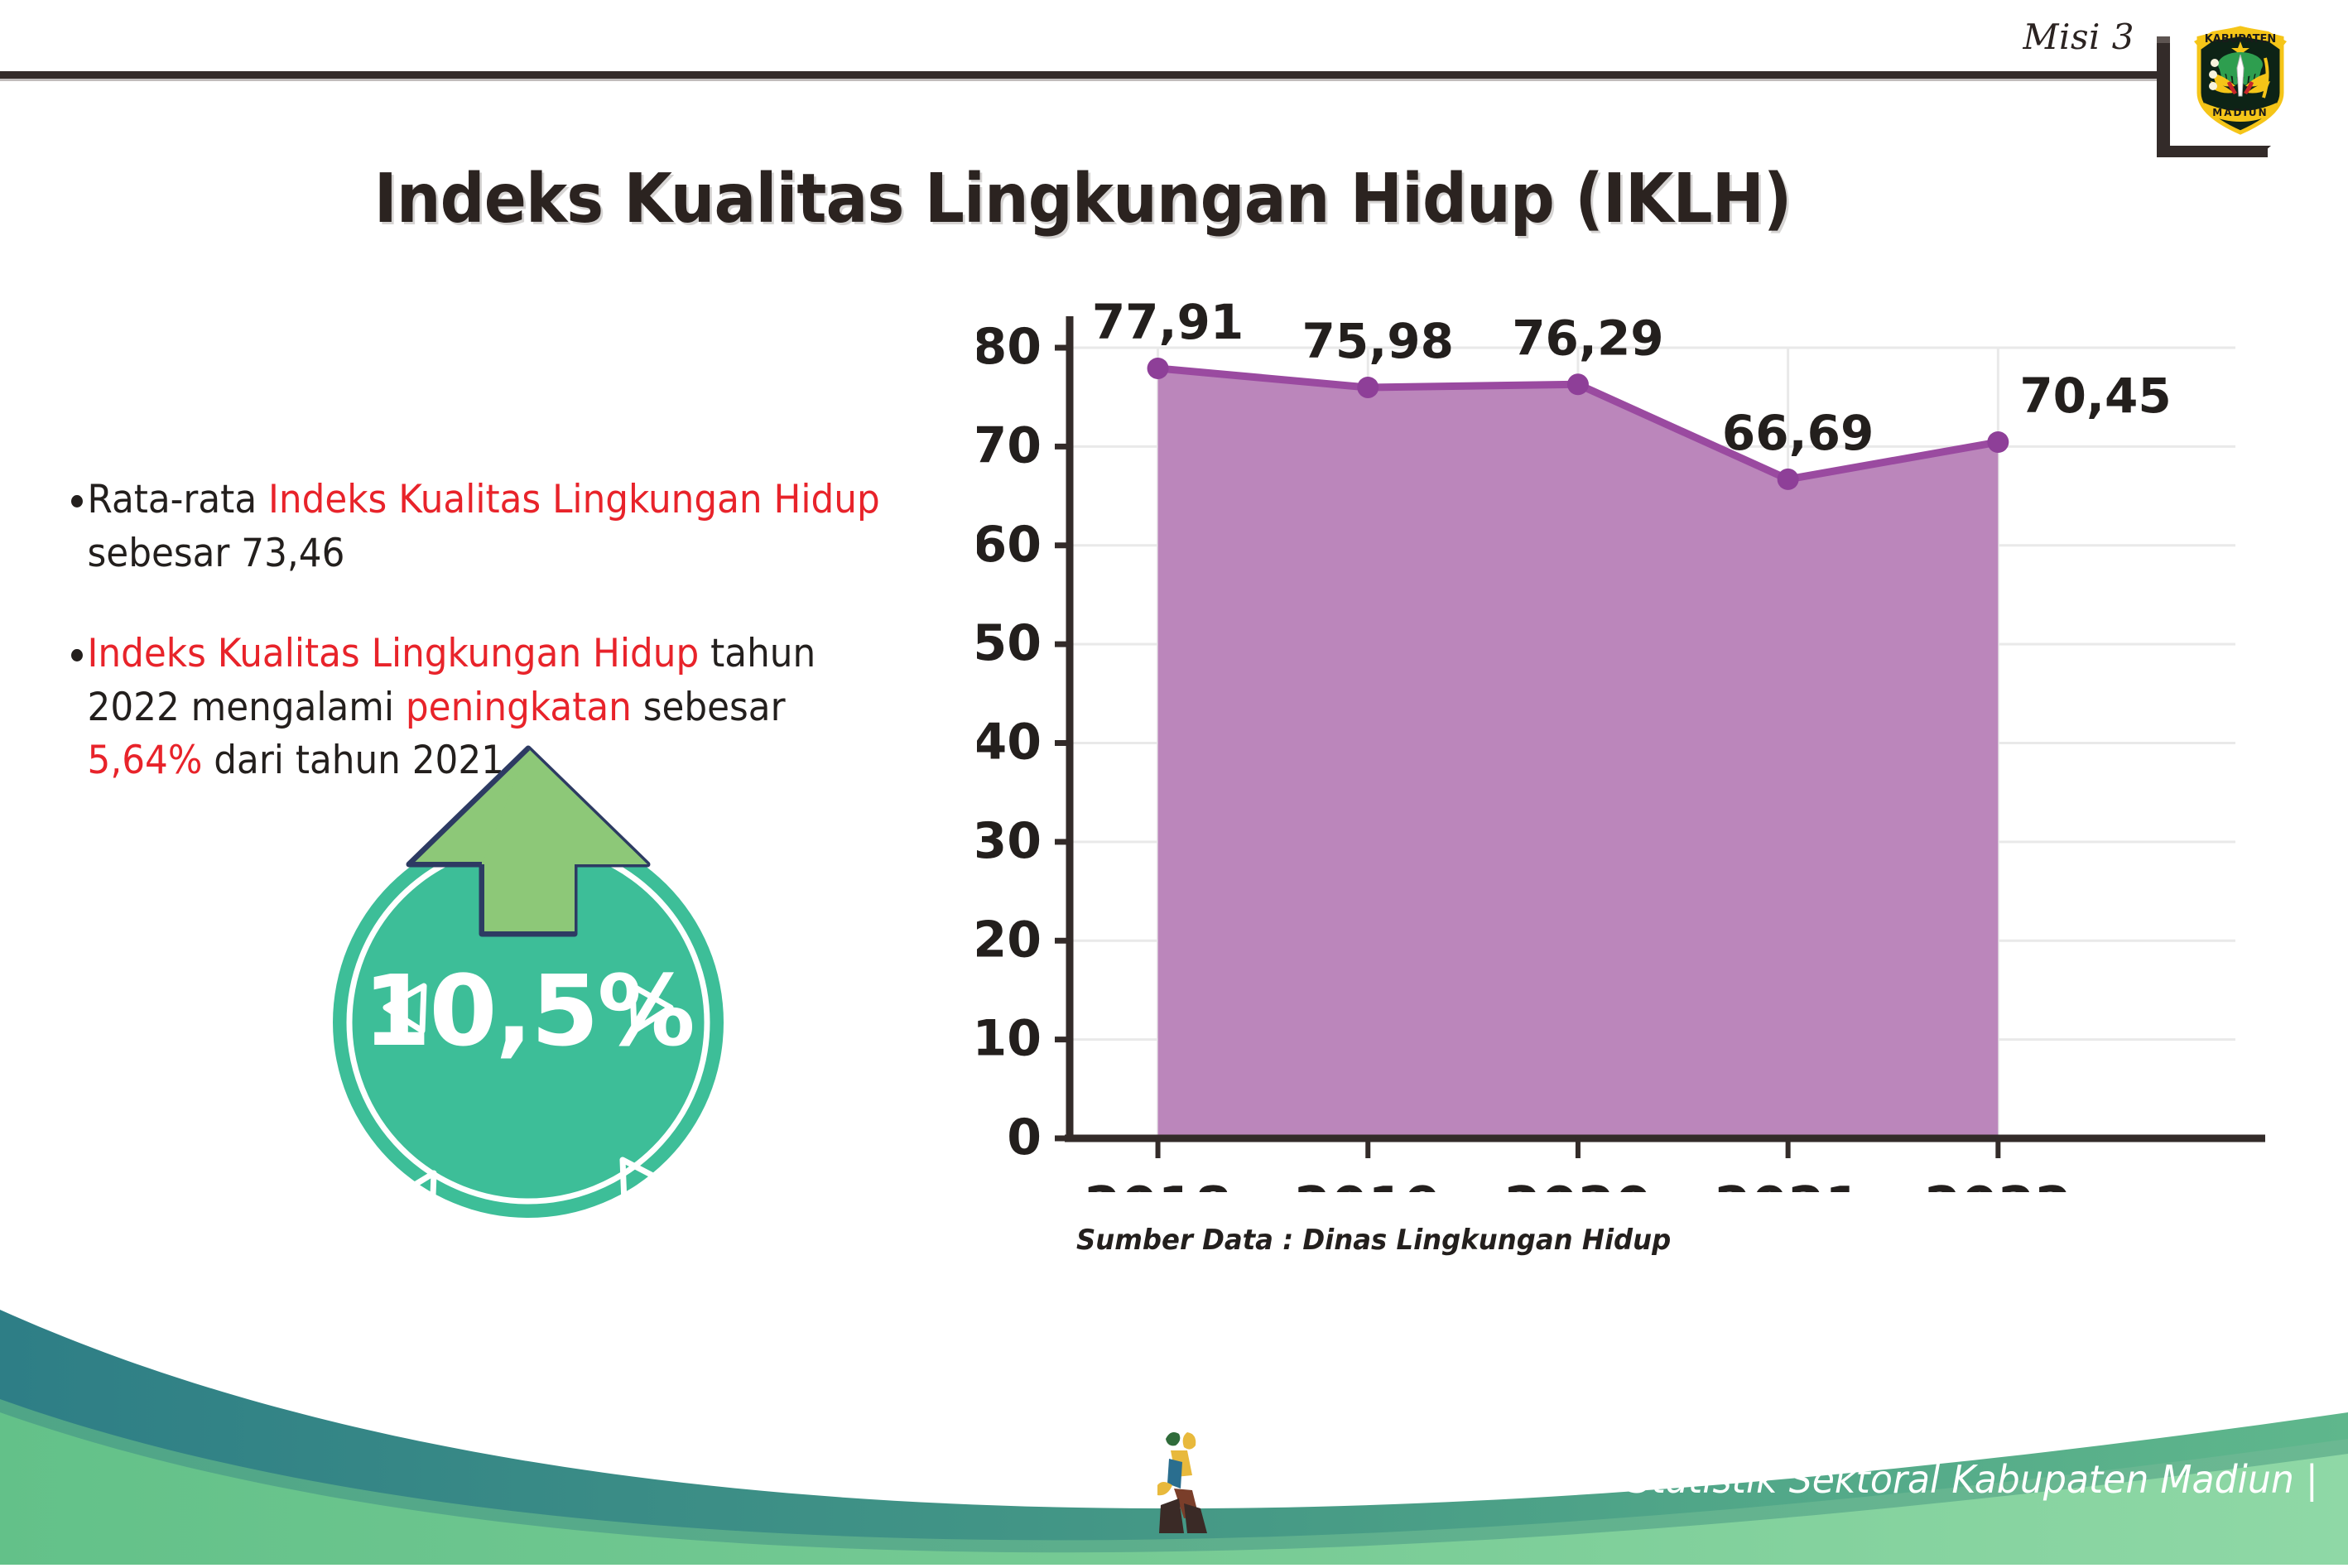 Image resolution: width=2348 pixels, height=1568 pixels. Describe the element at coordinates (1367, 1184) in the screenshot. I see `x-tick-label: 2019` at that location.